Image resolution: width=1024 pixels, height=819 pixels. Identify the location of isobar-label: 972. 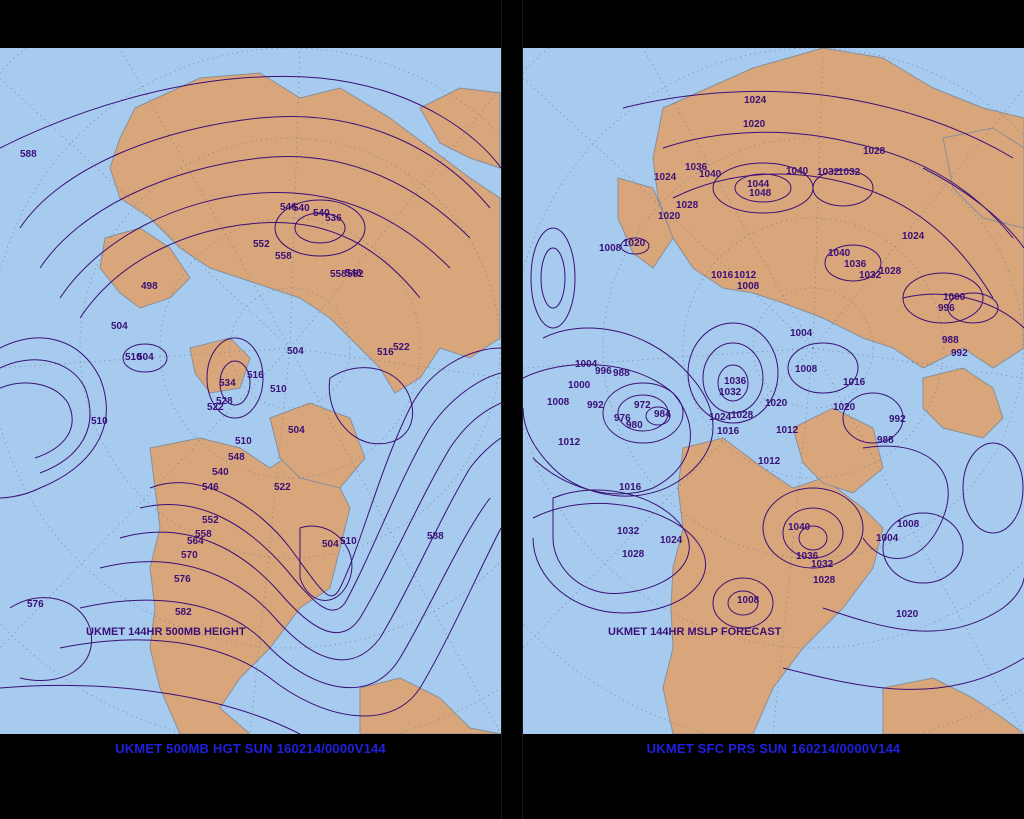
(642, 405).